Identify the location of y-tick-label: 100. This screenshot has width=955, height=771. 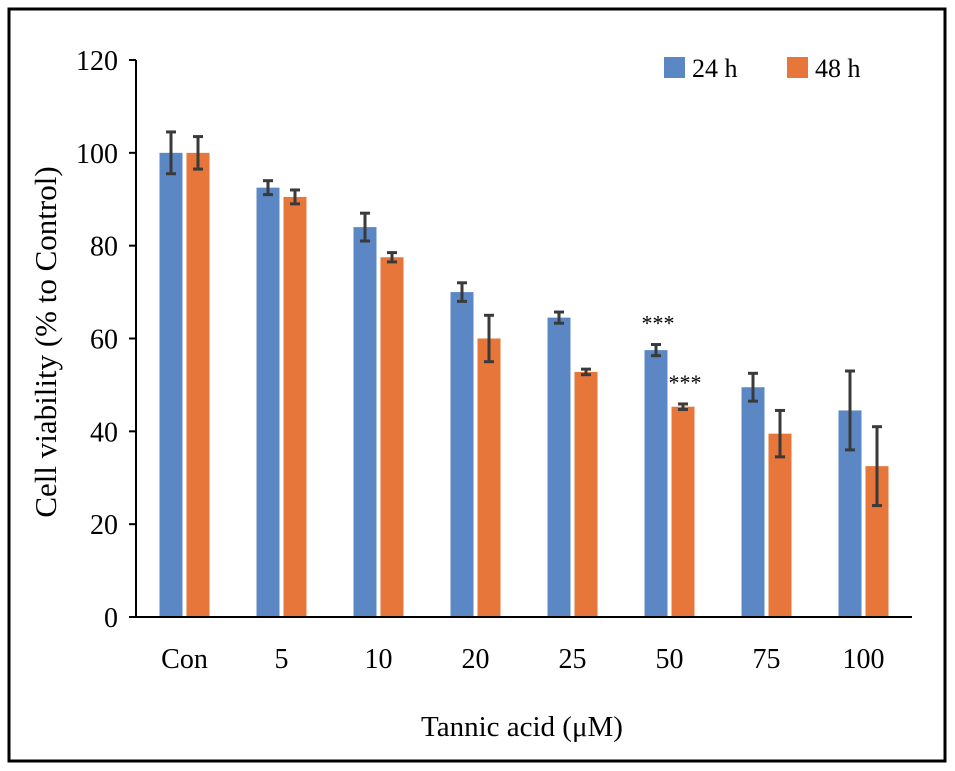
(97, 154).